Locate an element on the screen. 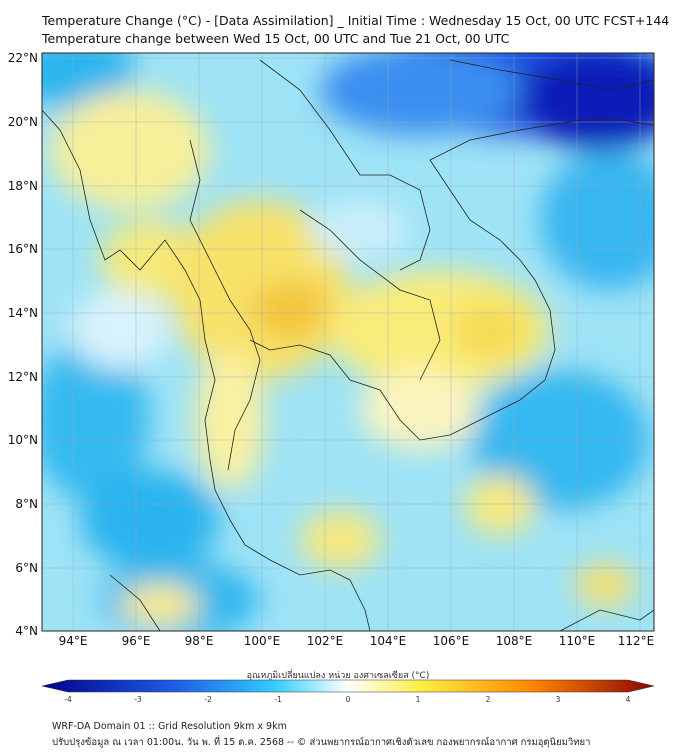  lat-label: 8°N is located at coordinates (26, 504).